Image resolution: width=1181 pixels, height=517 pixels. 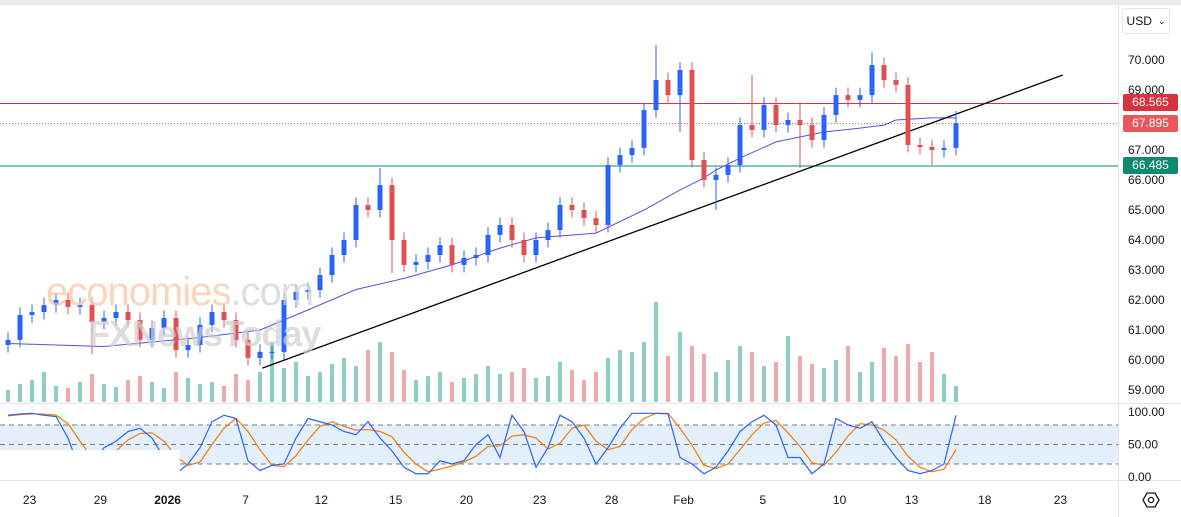 What do you see at coordinates (1146, 21) in the screenshot?
I see `currency-selector: USD ⌄` at bounding box center [1146, 21].